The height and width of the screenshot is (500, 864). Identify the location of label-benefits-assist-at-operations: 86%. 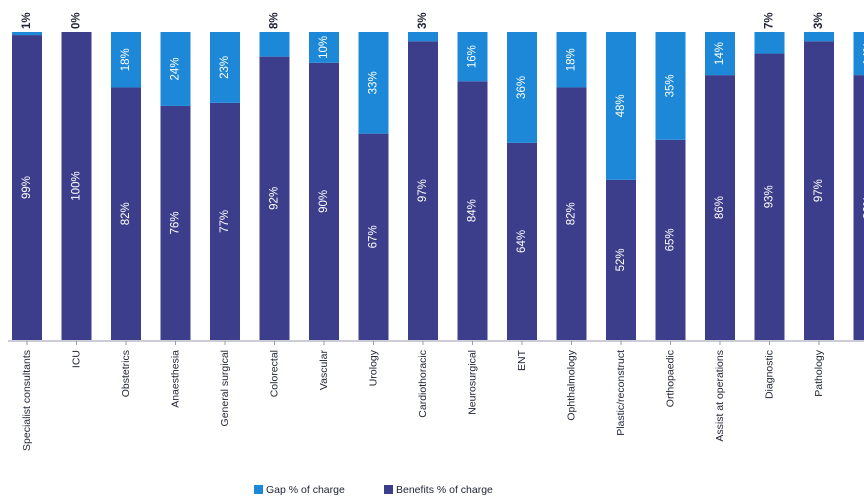
(720, 207).